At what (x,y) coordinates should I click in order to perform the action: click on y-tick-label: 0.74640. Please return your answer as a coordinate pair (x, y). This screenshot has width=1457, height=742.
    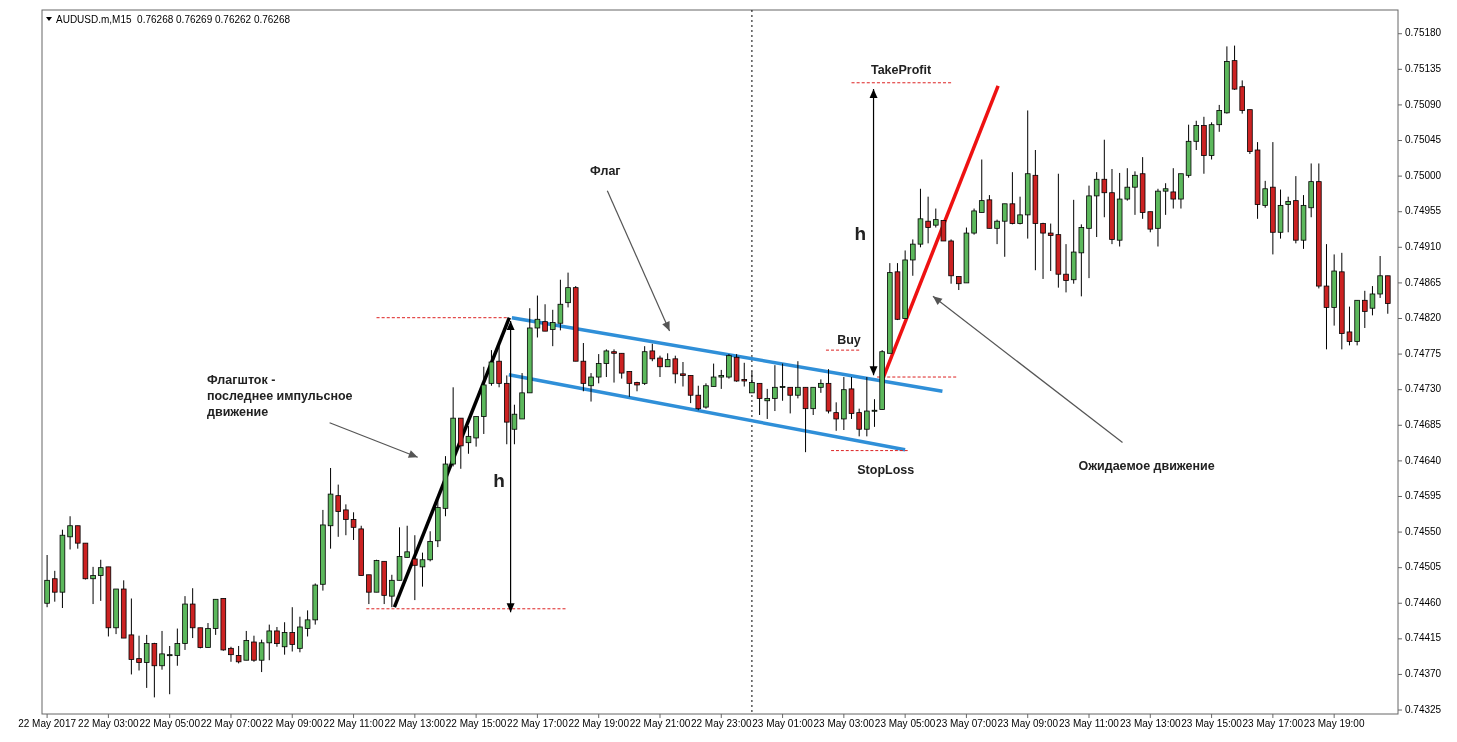
    Looking at the image, I should click on (1423, 460).